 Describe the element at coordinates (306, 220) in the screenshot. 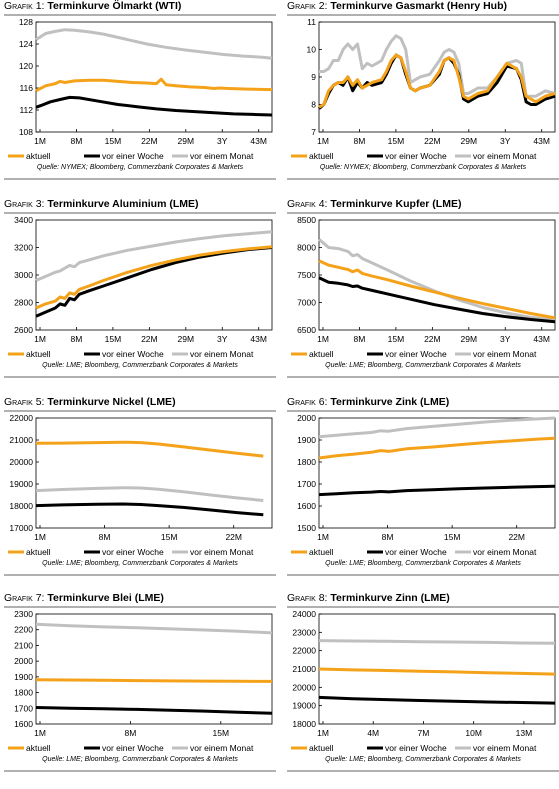

I see `y-tick-label: 8500` at that location.